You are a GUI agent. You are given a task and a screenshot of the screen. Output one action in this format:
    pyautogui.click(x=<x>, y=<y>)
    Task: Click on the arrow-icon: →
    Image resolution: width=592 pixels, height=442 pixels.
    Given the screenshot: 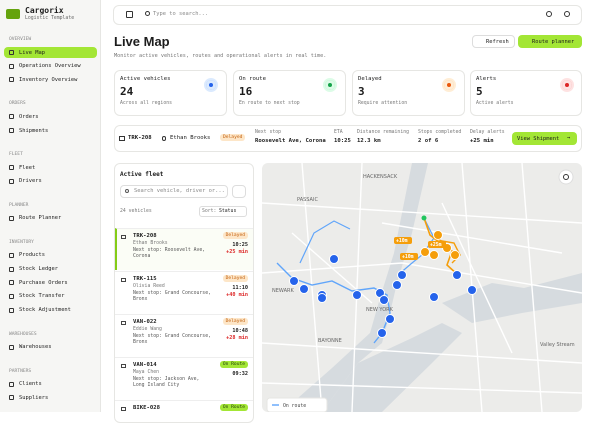 What is the action you would take?
    pyautogui.click(x=569, y=138)
    